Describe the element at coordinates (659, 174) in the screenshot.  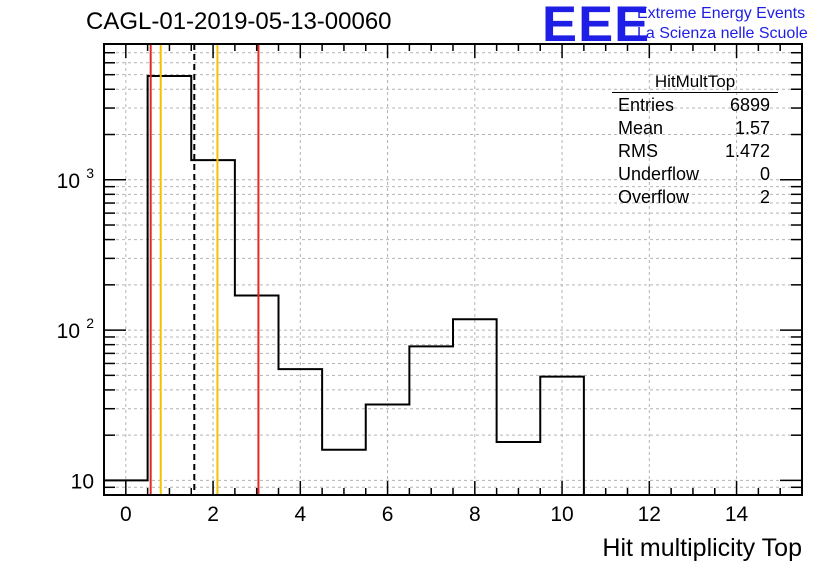
I see `stats-label: Underflow` at that location.